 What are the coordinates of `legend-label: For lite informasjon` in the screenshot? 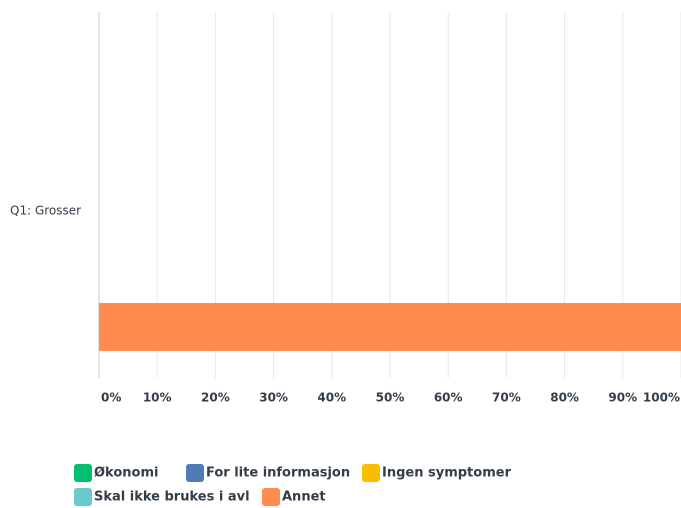 It's located at (278, 473).